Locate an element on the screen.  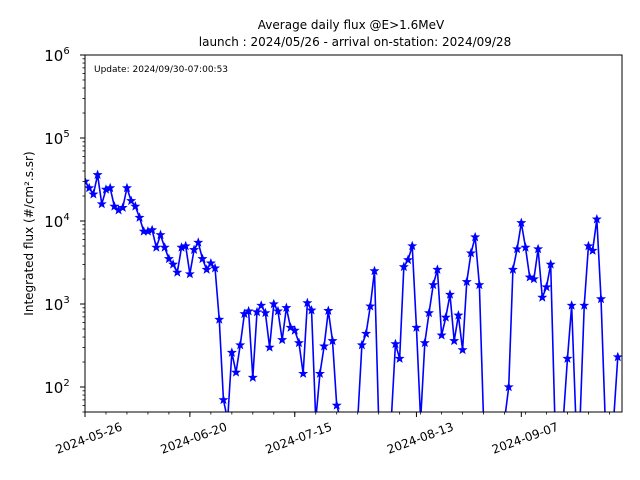
x-tick-label: 2024-07-15 is located at coordinates (298, 438).